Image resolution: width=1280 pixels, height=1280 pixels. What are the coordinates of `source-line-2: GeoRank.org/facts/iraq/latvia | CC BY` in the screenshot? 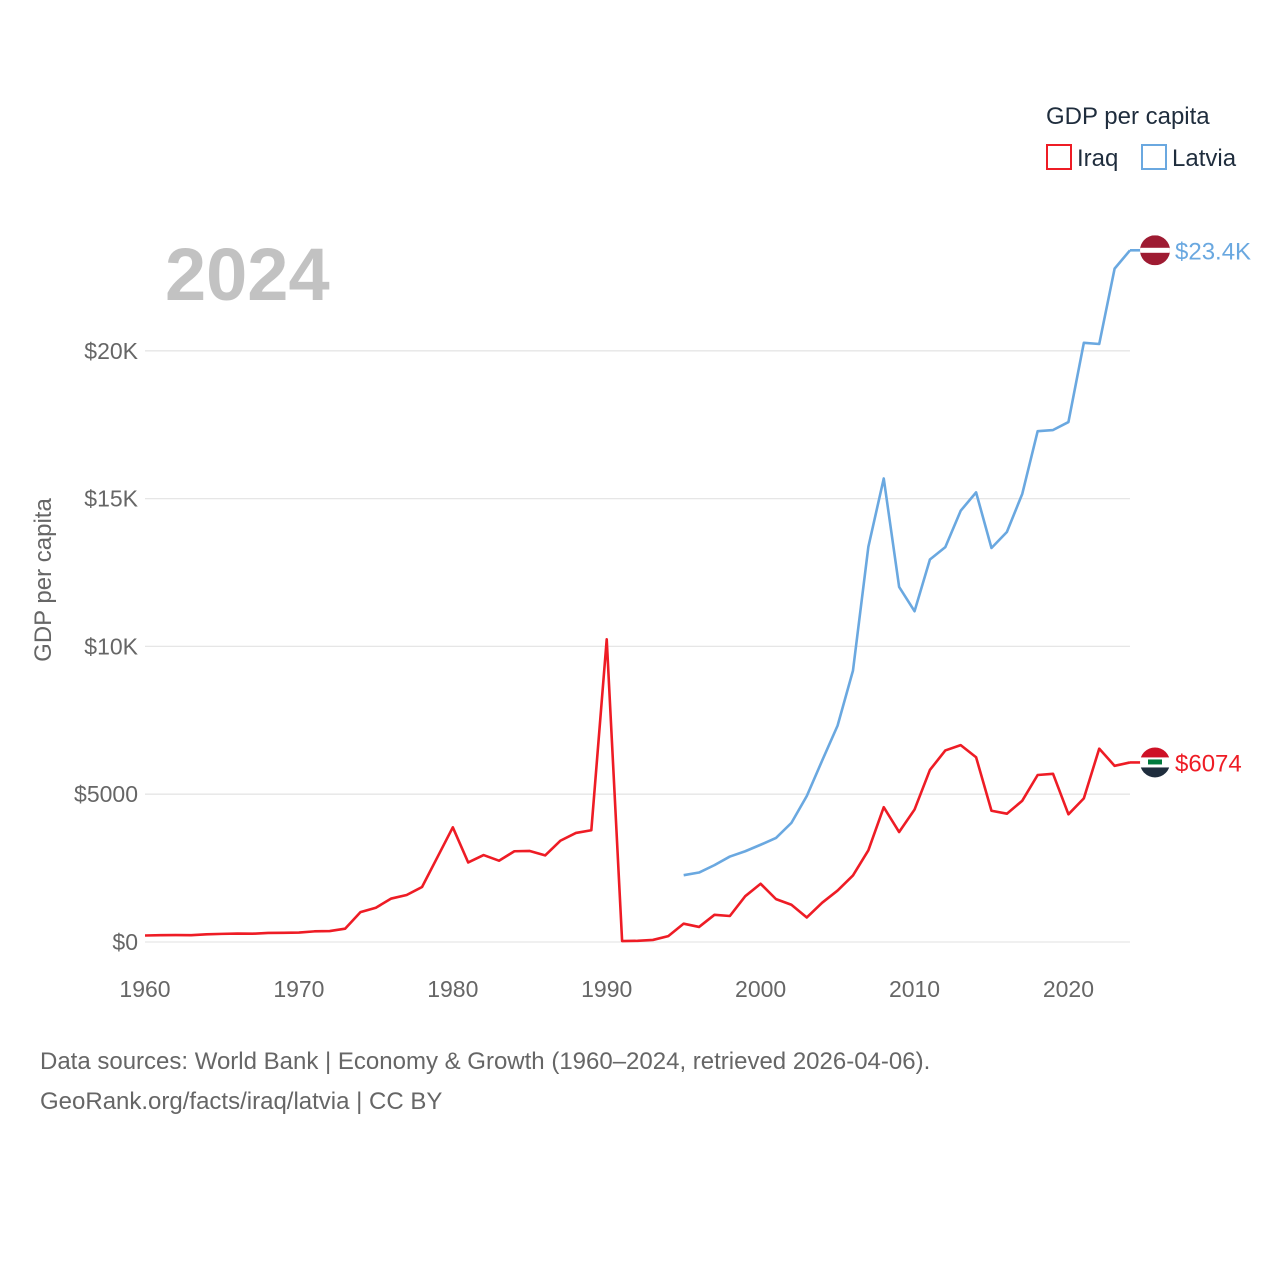 It's located at (241, 1101).